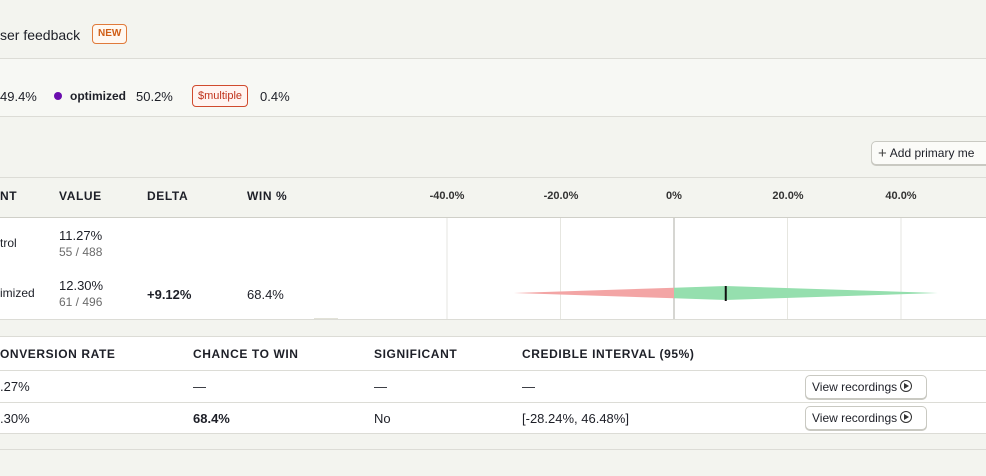 The height and width of the screenshot is (476, 986). Describe the element at coordinates (561, 196) in the screenshot. I see `axis-tick: -20.0%` at that location.